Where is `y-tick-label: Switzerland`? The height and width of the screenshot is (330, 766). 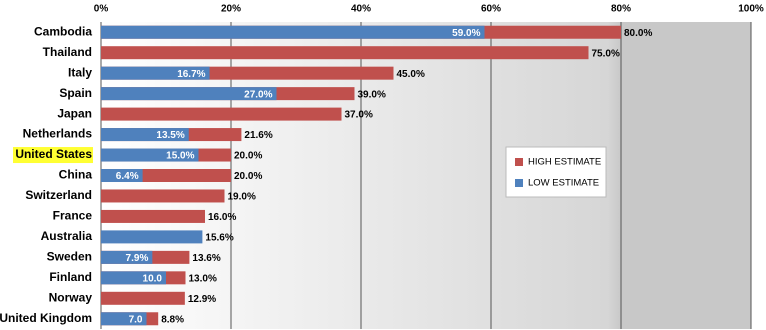
y-tick-label: Switzerland is located at coordinates (58, 195).